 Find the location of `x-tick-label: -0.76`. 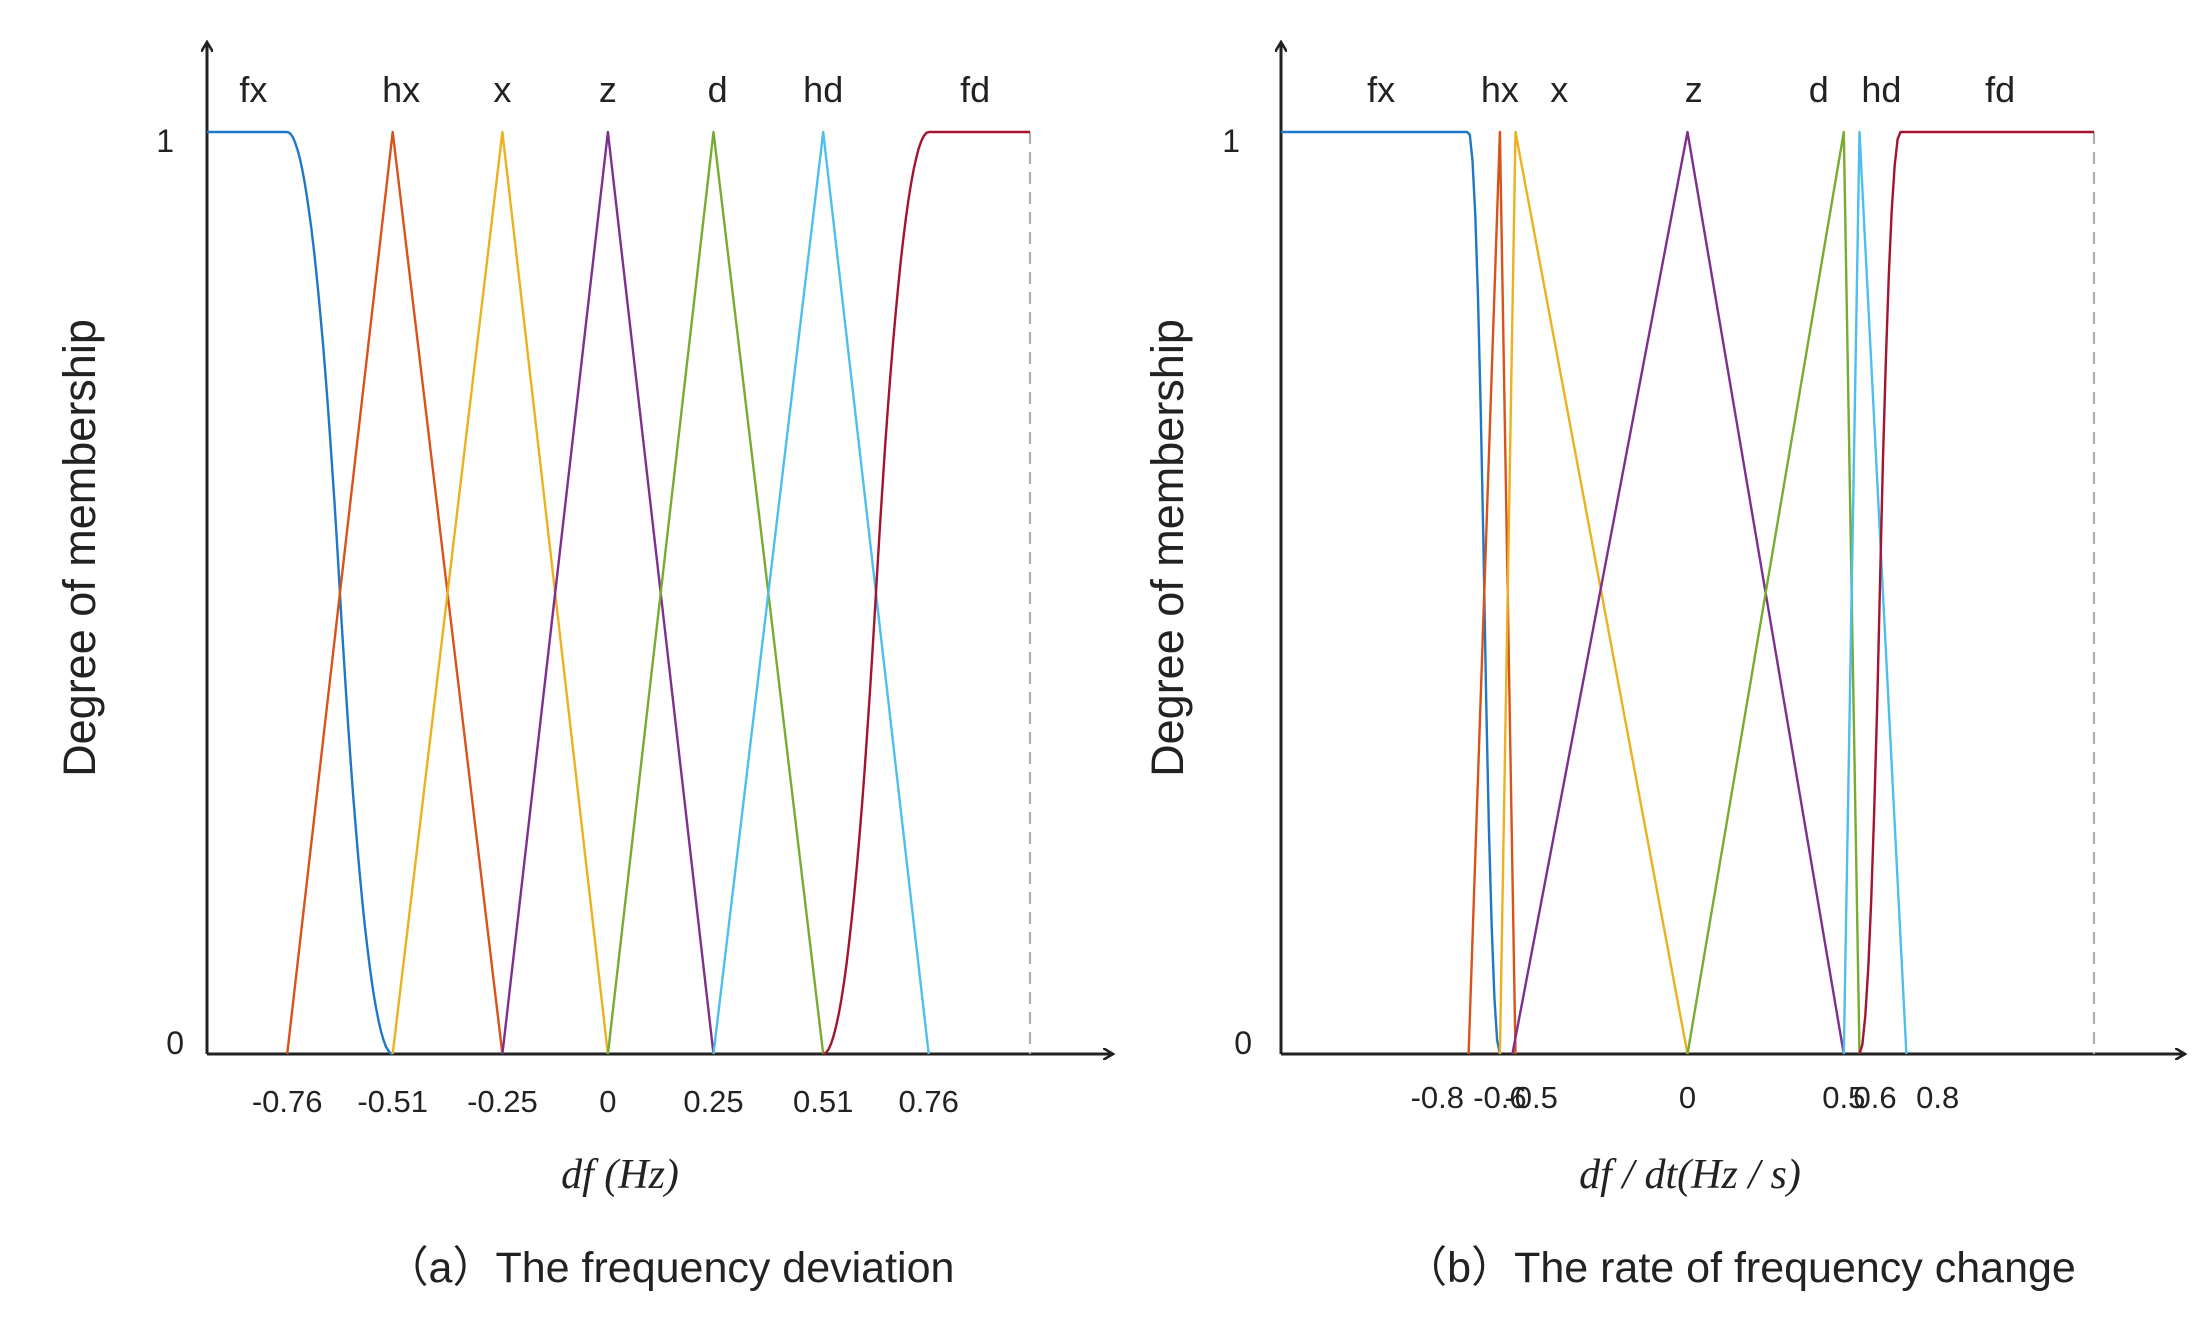

x-tick-label: -0.76 is located at coordinates (287, 1101).